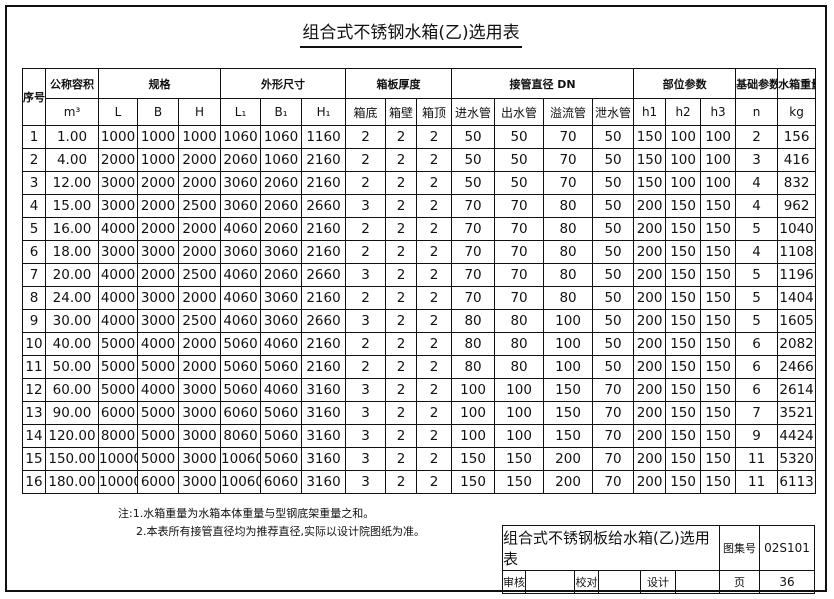  Describe the element at coordinates (199, 112) in the screenshot. I see `sub-header: H` at that location.